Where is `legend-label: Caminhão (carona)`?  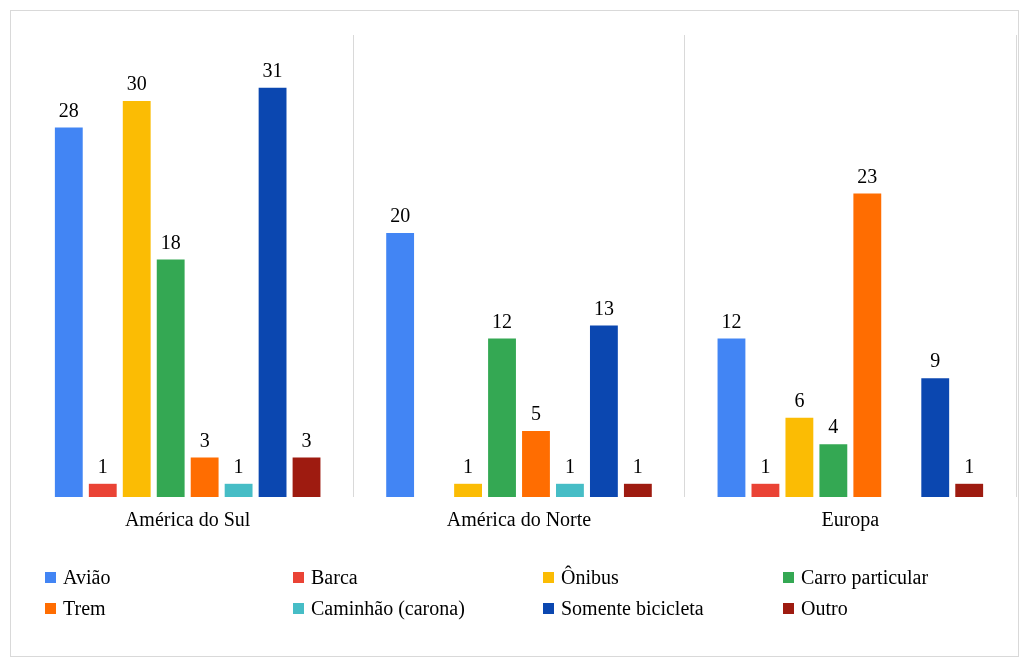 legend-label: Caminhão (carona) is located at coordinates (388, 608).